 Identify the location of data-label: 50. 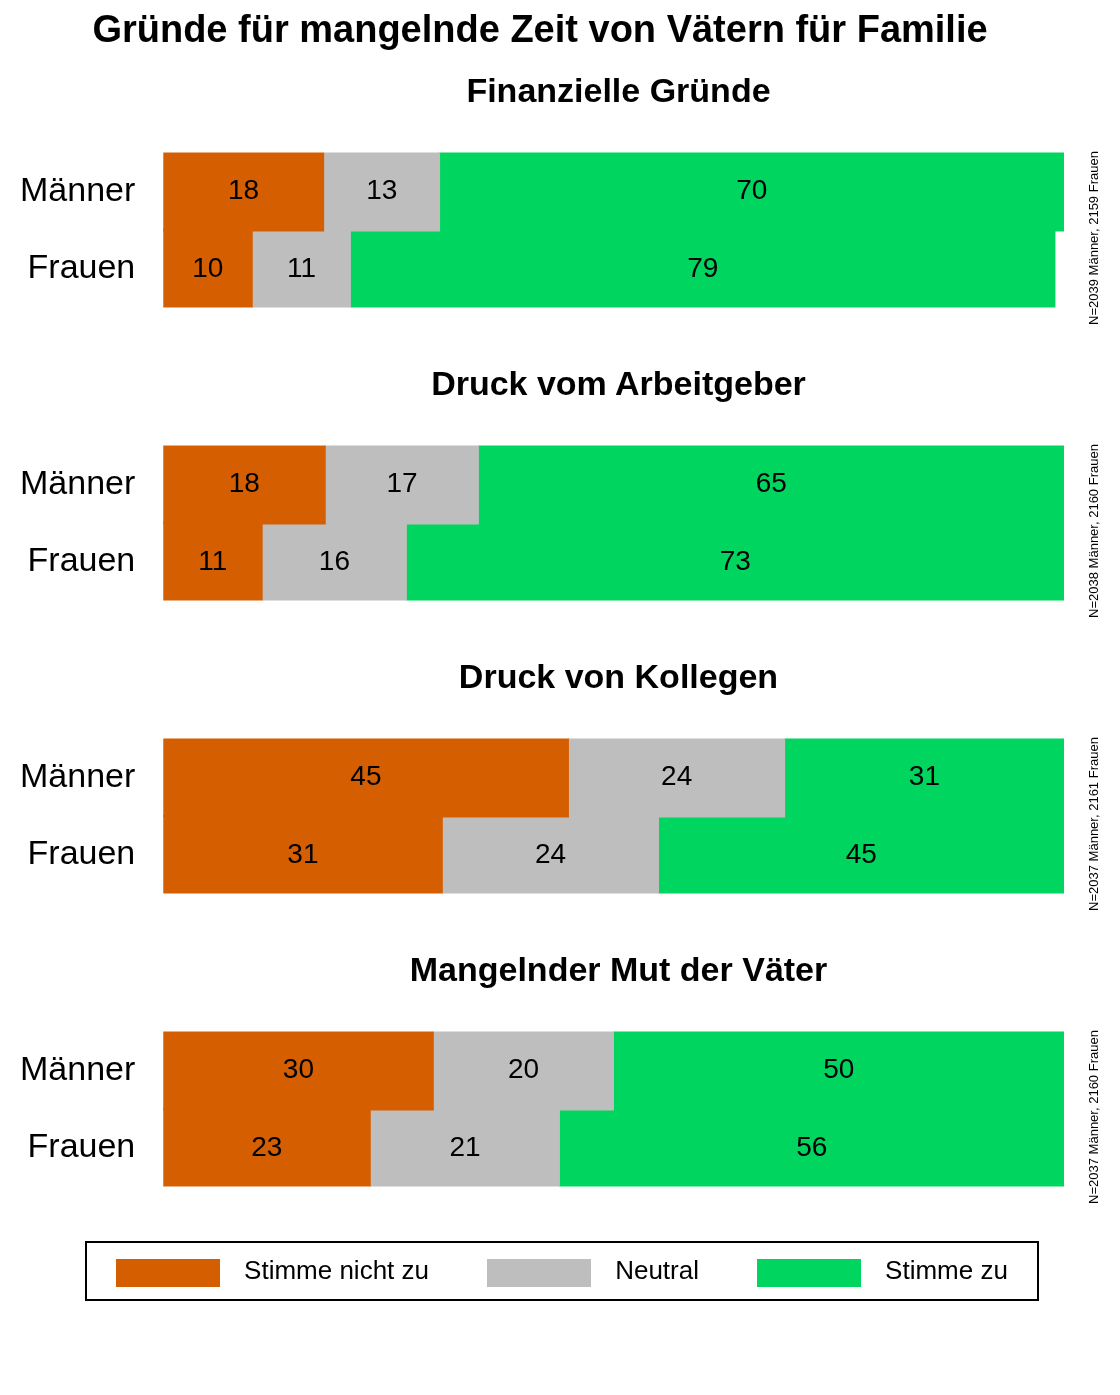
(839, 1068).